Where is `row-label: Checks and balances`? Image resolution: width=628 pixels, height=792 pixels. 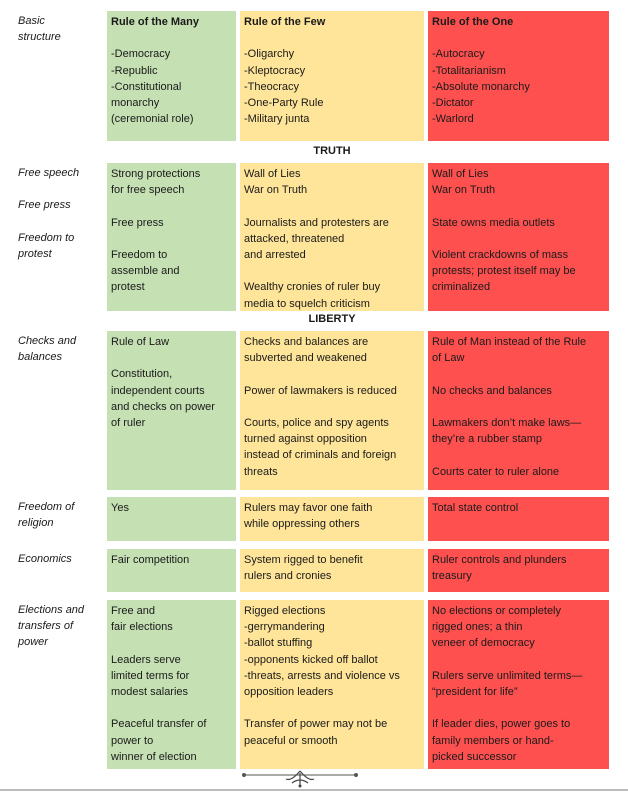
row-label: Checks and balances is located at coordinates (47, 349).